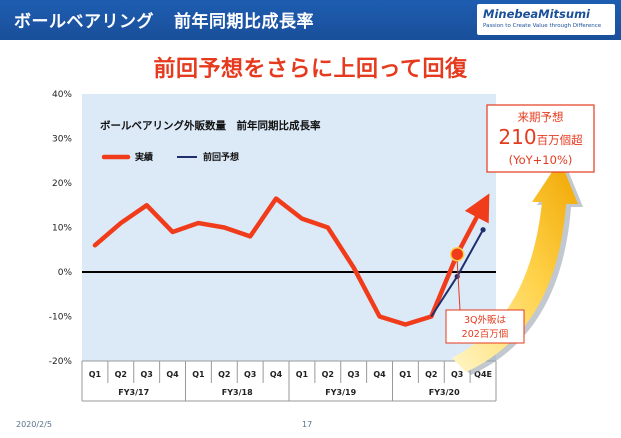 This screenshot has height=438, width=621. Describe the element at coordinates (457, 254) in the screenshot. I see `highlight-point-3q` at that location.